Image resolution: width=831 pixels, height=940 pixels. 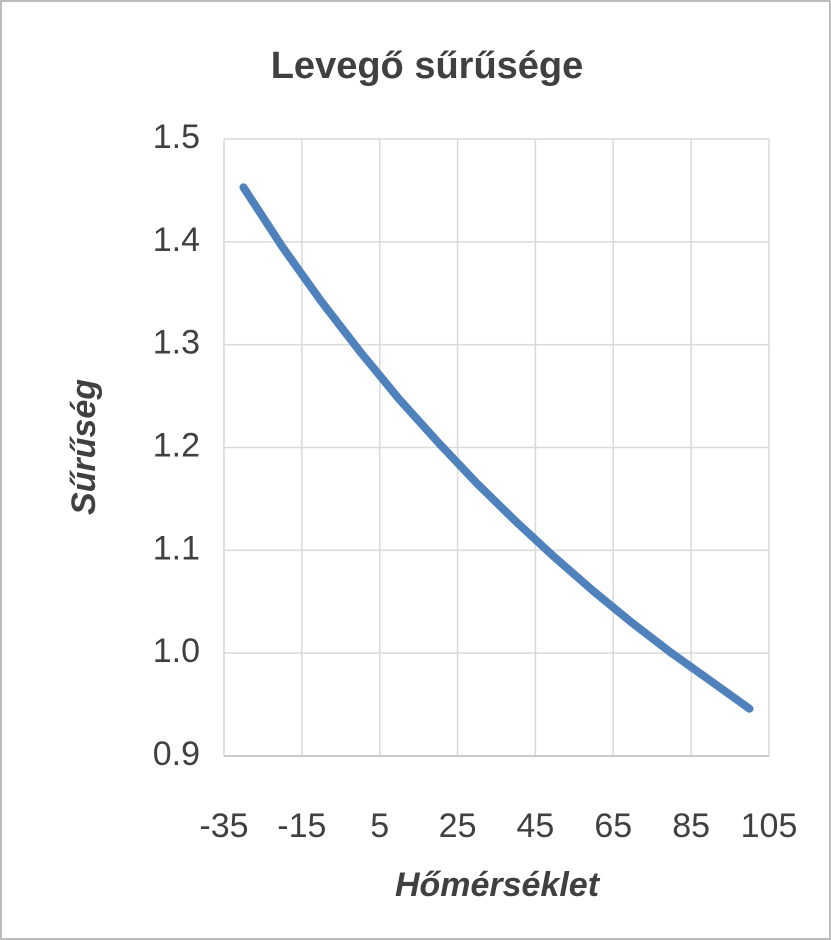 What do you see at coordinates (458, 826) in the screenshot?
I see `x-tick-label: 25` at bounding box center [458, 826].